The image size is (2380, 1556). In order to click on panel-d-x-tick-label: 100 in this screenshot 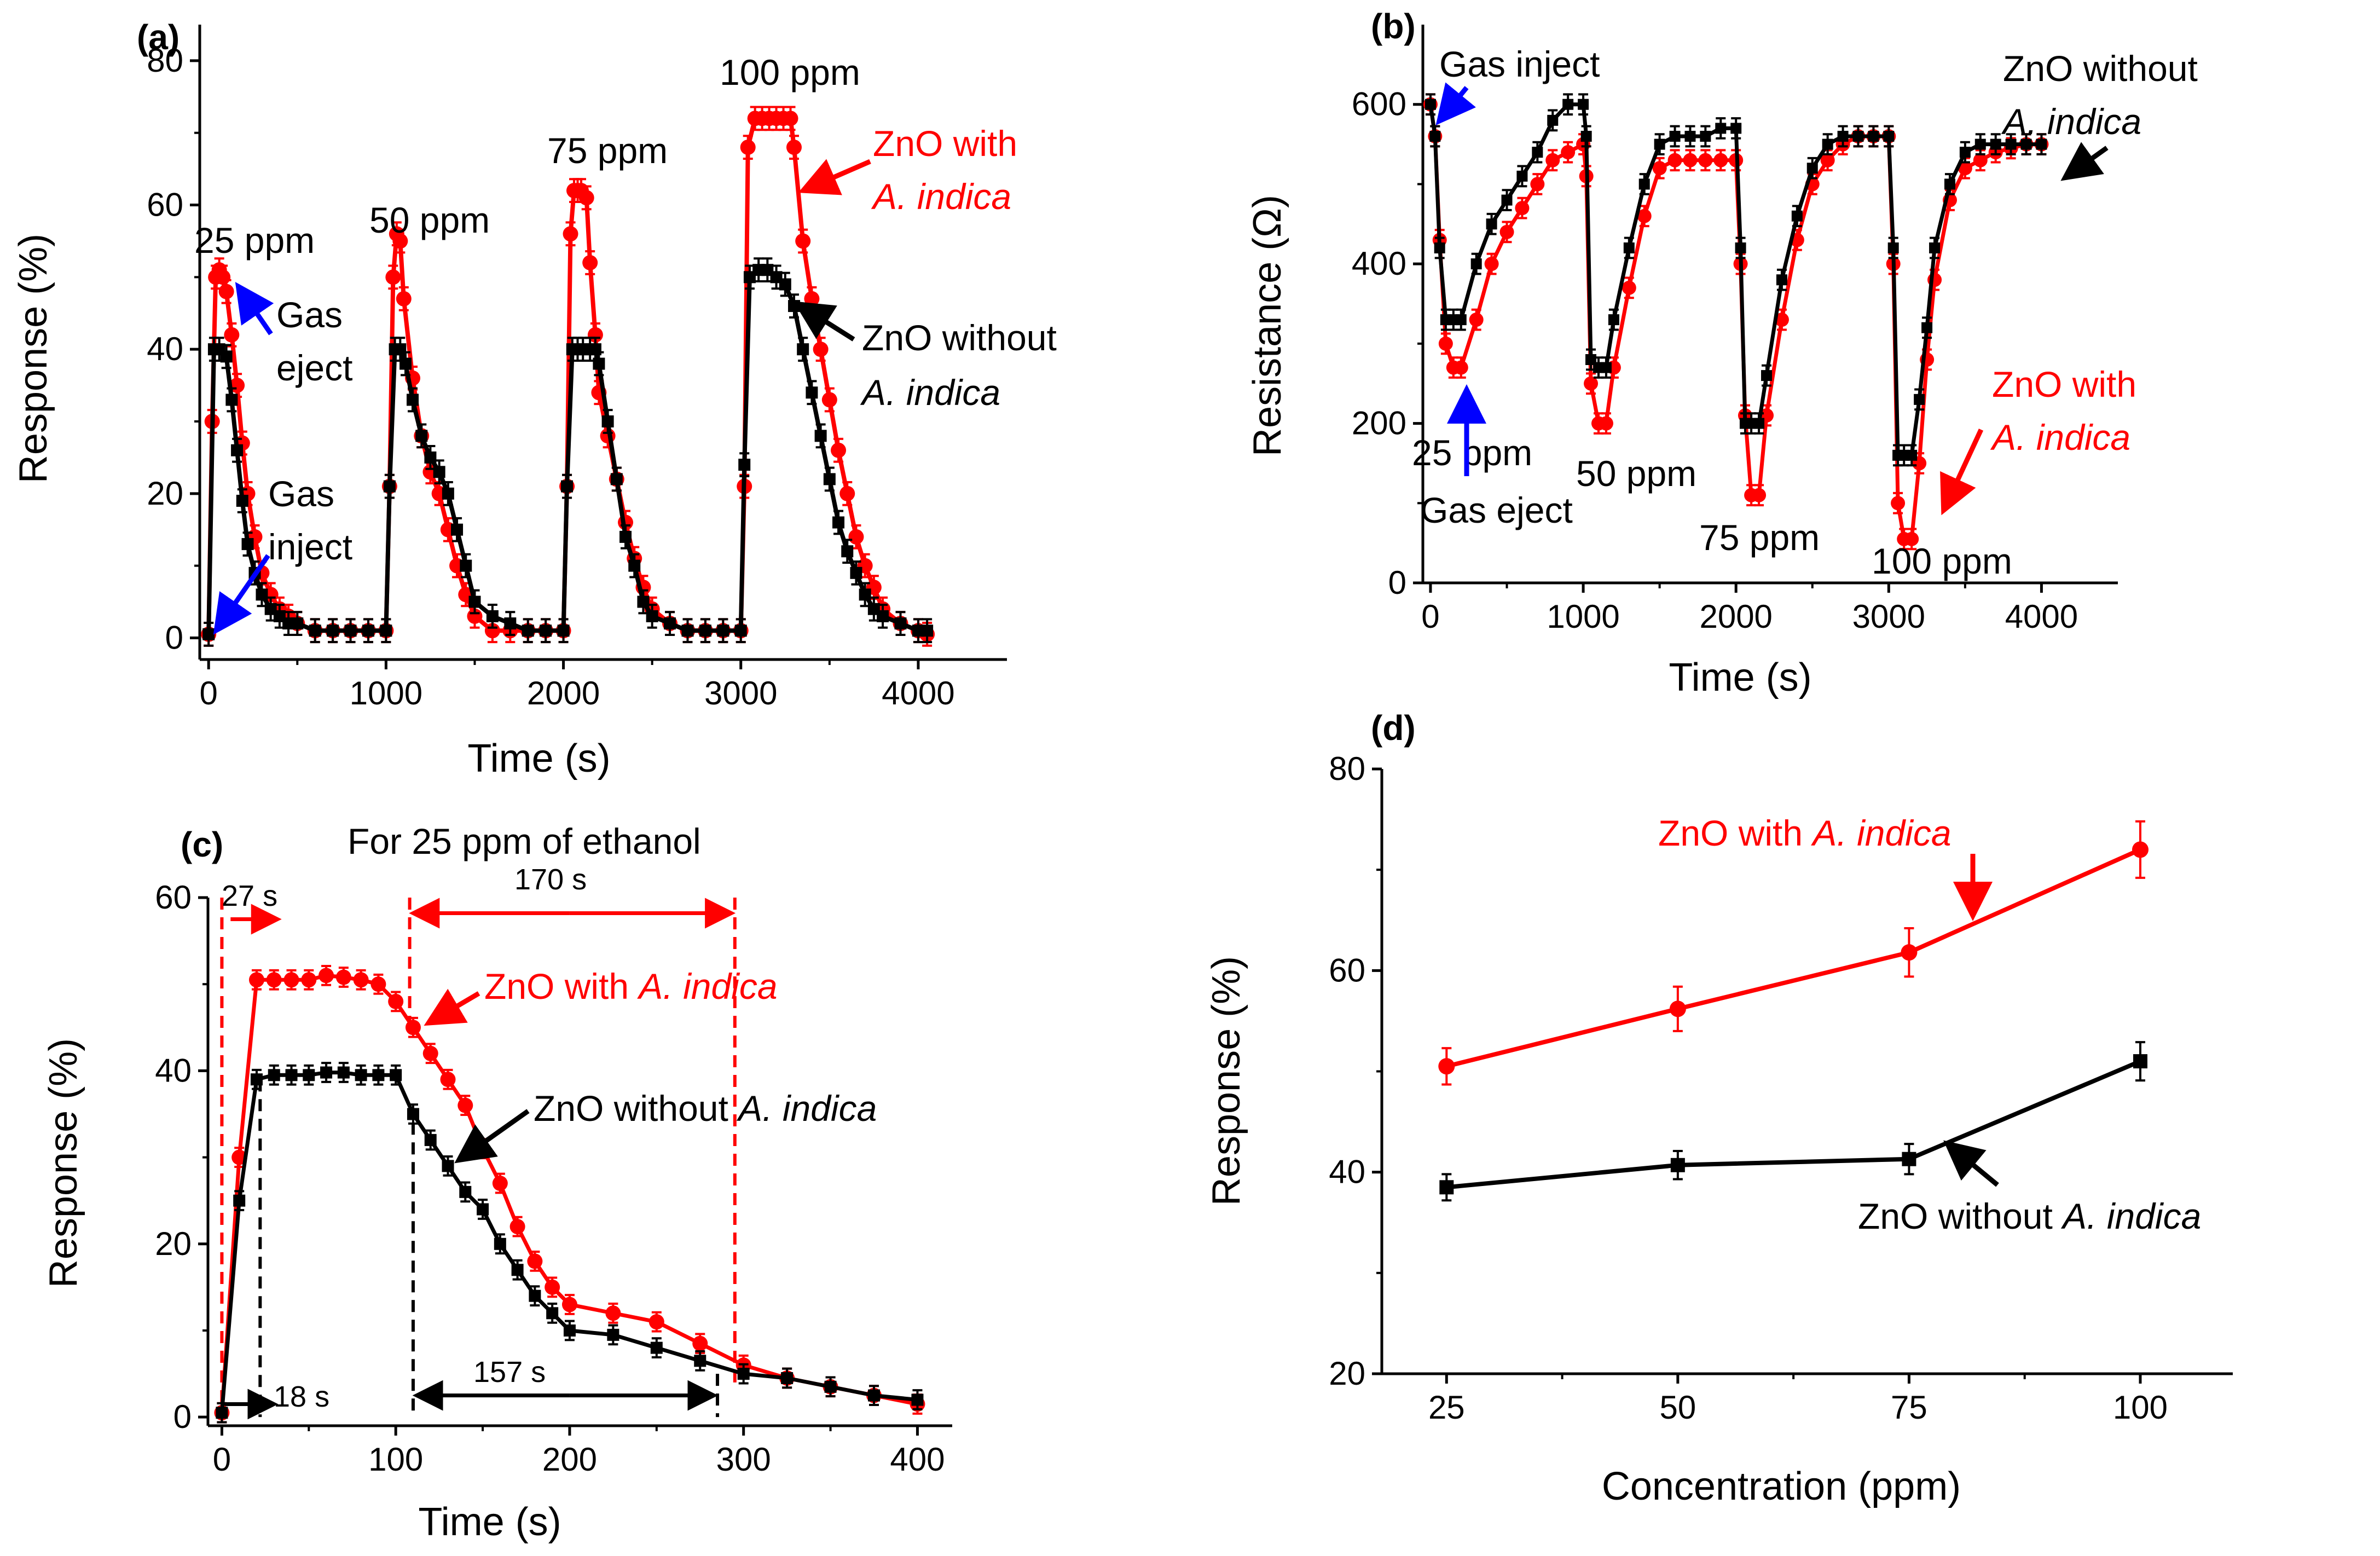, I will do `click(2140, 1407)`.